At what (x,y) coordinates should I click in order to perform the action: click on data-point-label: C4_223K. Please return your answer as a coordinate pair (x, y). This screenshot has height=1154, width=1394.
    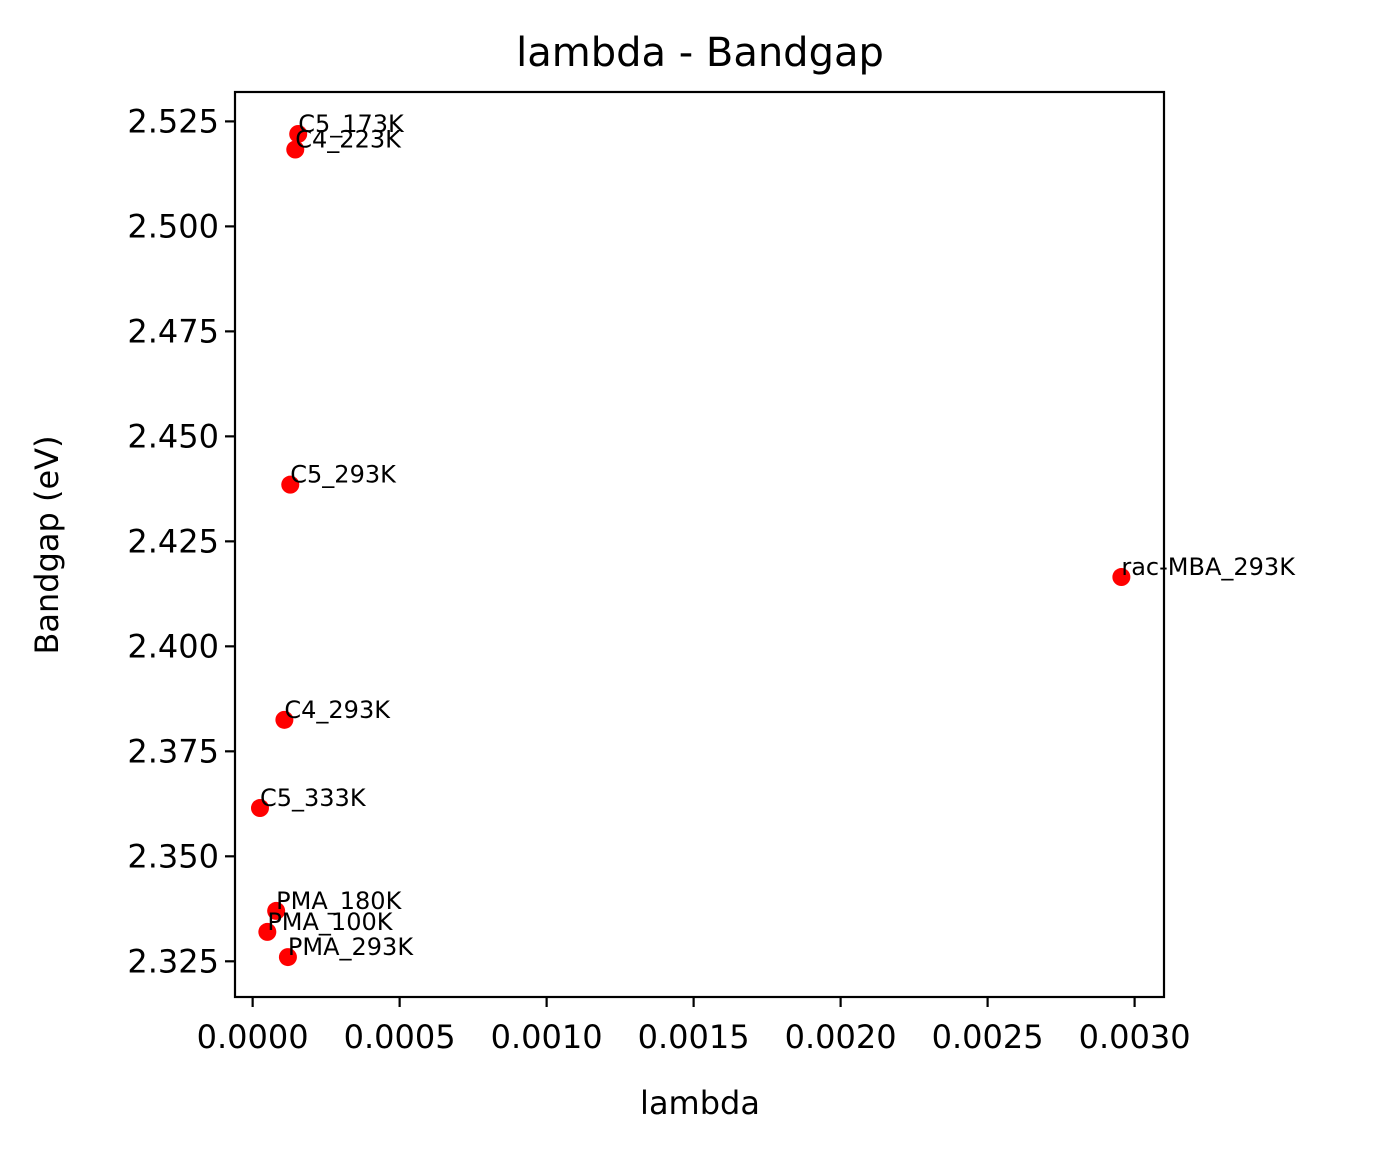
    Looking at the image, I should click on (348, 140).